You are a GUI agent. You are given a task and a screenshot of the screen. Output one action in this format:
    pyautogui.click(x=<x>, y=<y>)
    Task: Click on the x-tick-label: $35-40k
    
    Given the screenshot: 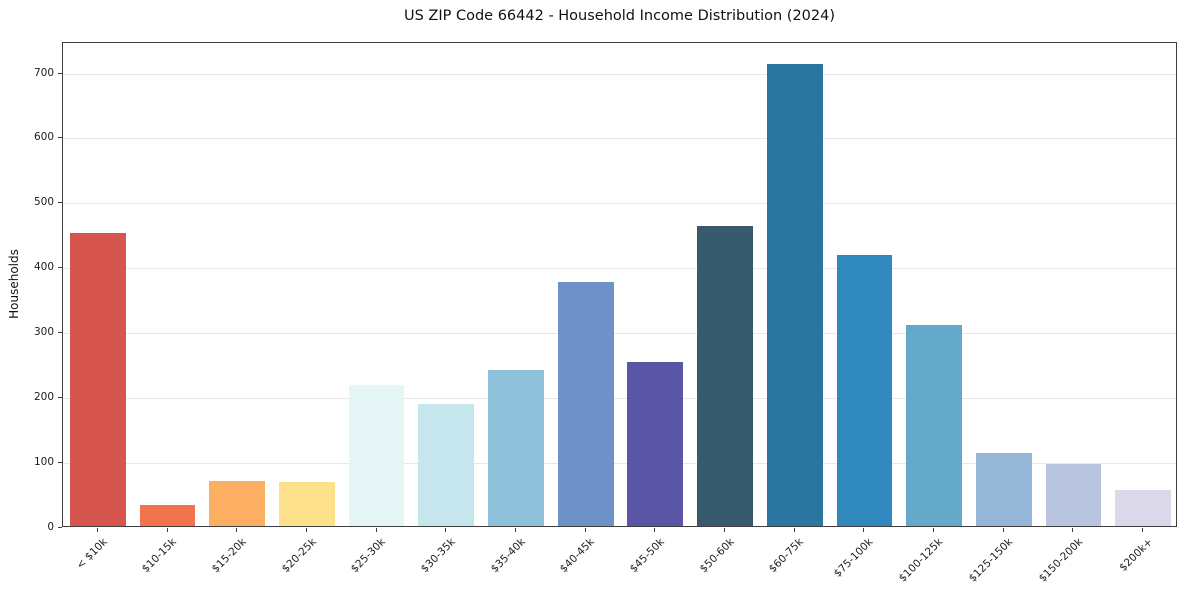 What is the action you would take?
    pyautogui.click(x=508, y=556)
    